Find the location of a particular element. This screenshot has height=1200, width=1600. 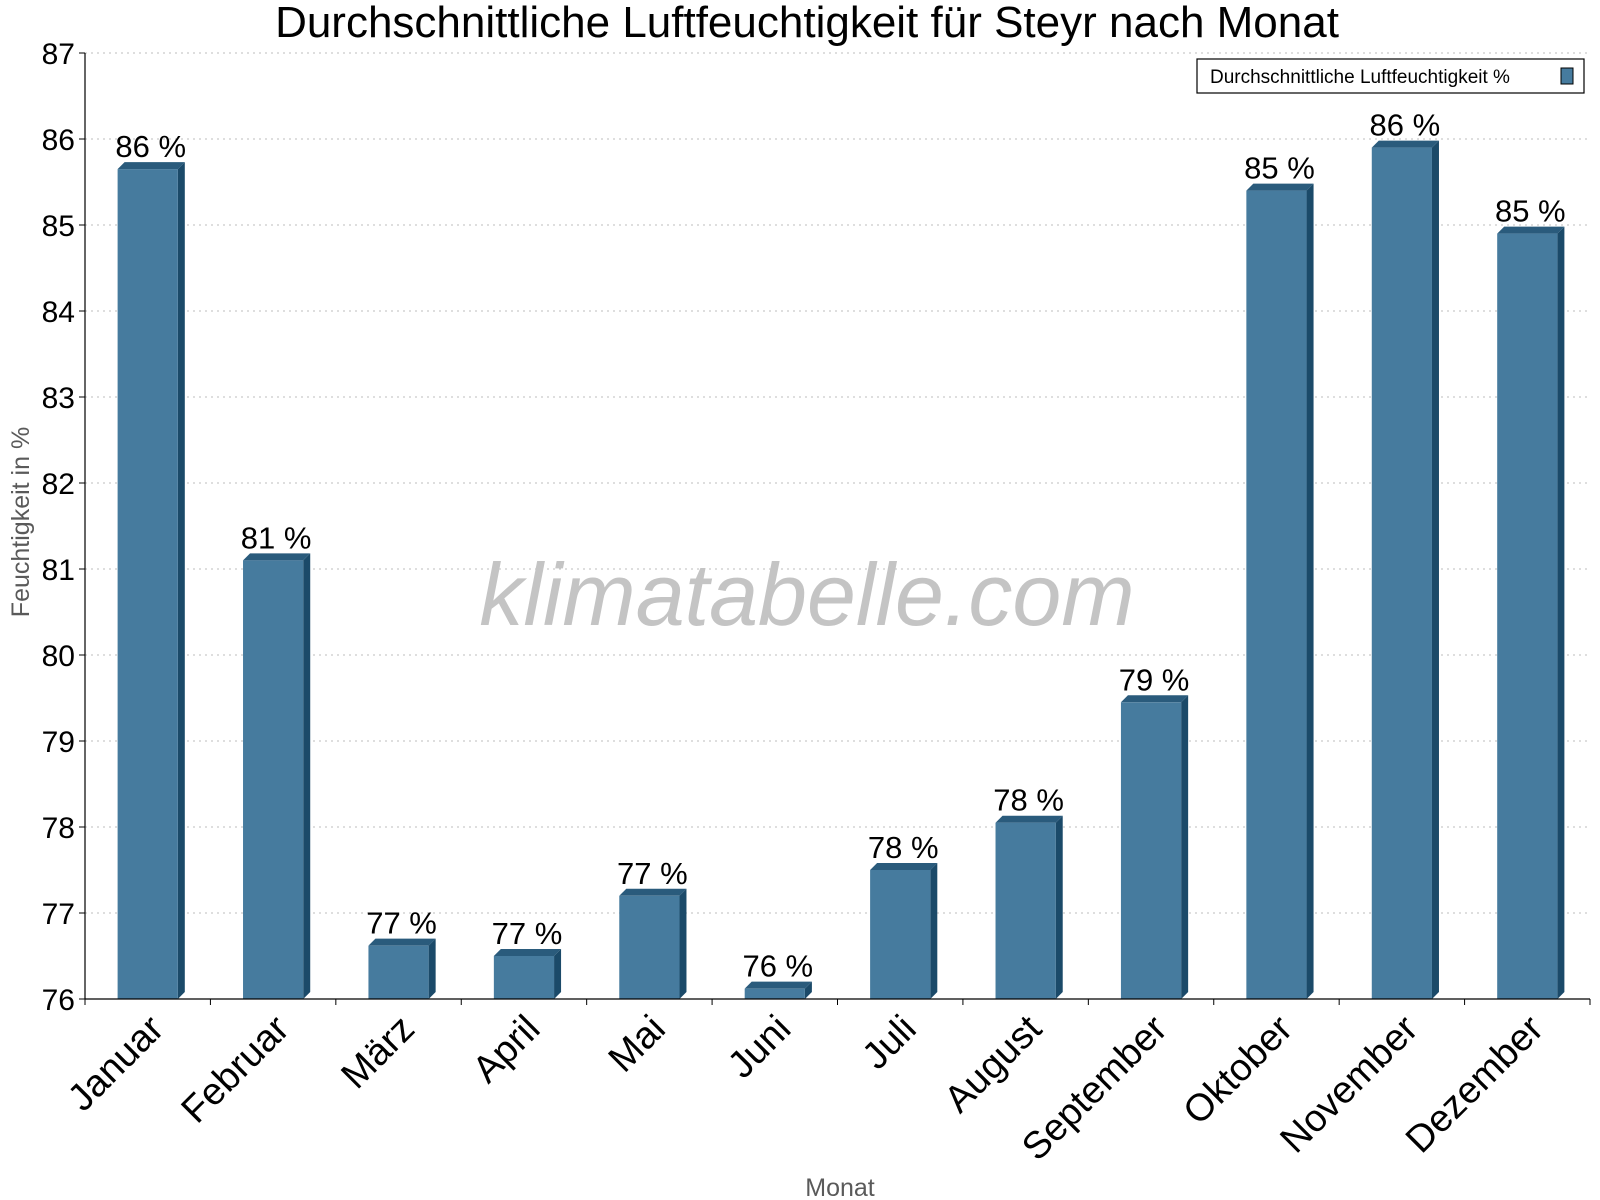

y-tick-label: 87 is located at coordinates (58, 54).